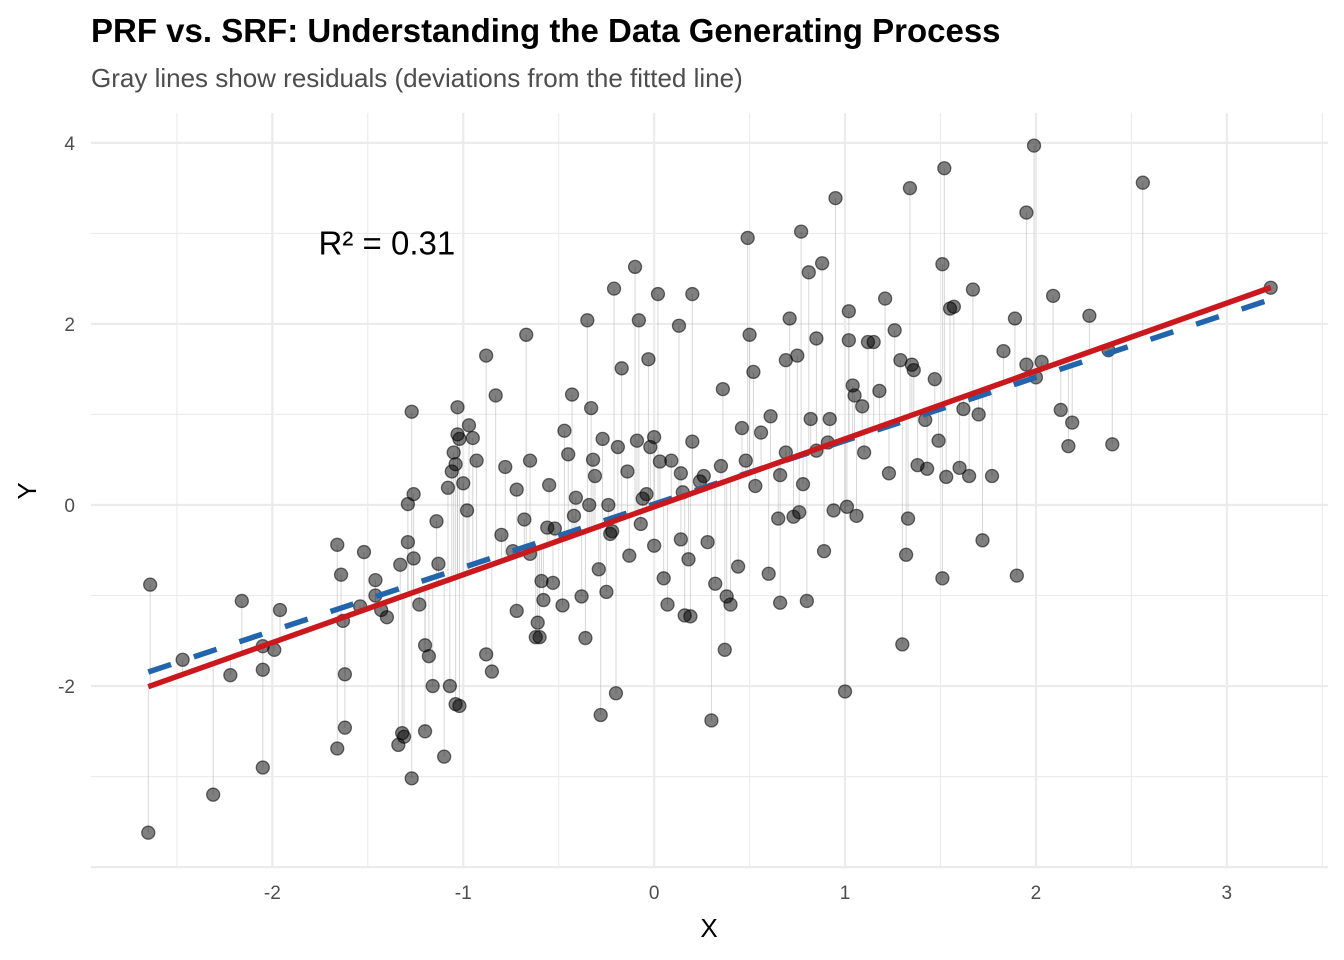  I want to click on x-tick-label: 0, so click(654, 893).